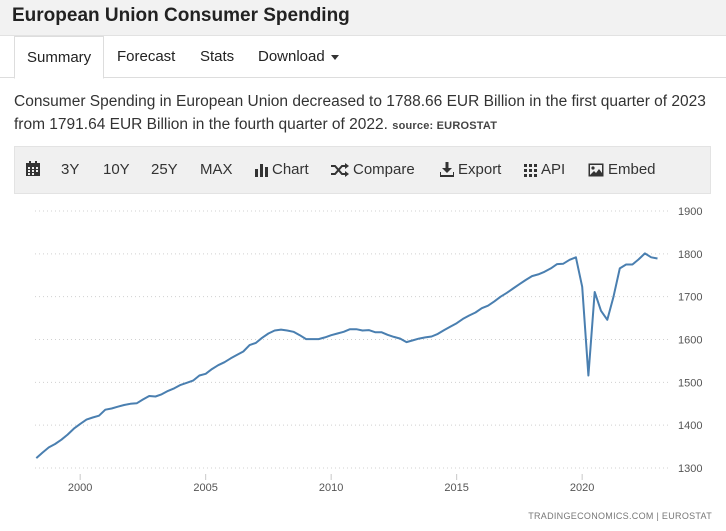  I want to click on bar-chart-icon, so click(261, 170).